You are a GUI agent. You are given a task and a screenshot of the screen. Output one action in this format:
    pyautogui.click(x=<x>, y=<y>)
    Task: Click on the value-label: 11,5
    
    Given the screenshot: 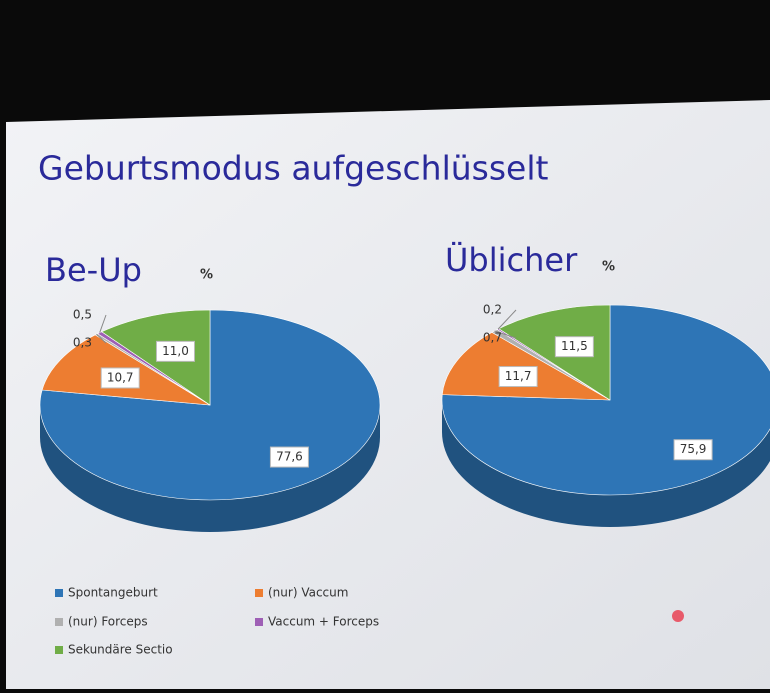 What is the action you would take?
    pyautogui.click(x=574, y=346)
    